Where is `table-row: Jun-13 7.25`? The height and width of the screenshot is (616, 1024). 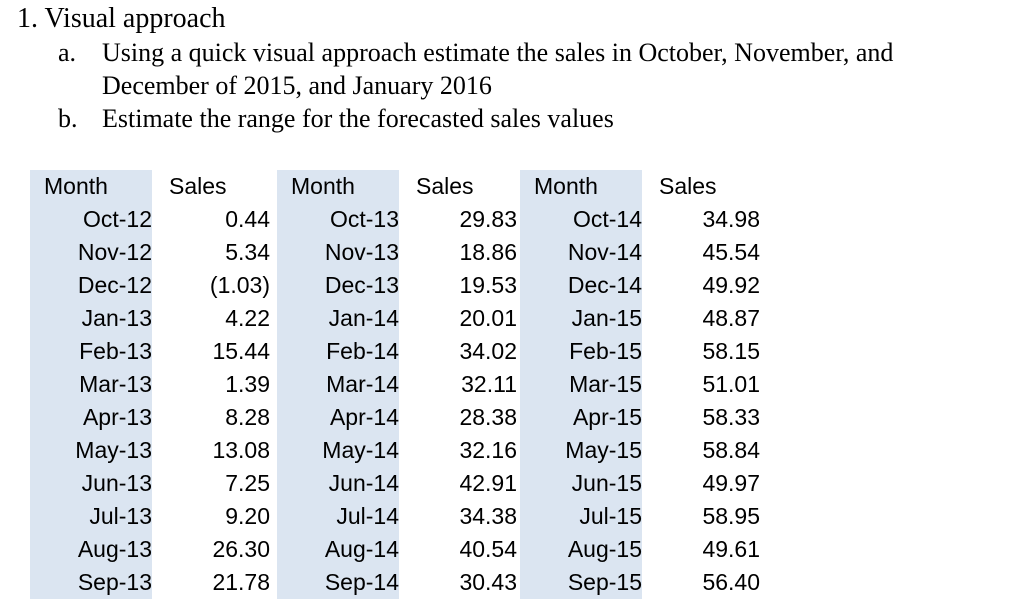
table-row: Jun-13 7.25 is located at coordinates (150, 483).